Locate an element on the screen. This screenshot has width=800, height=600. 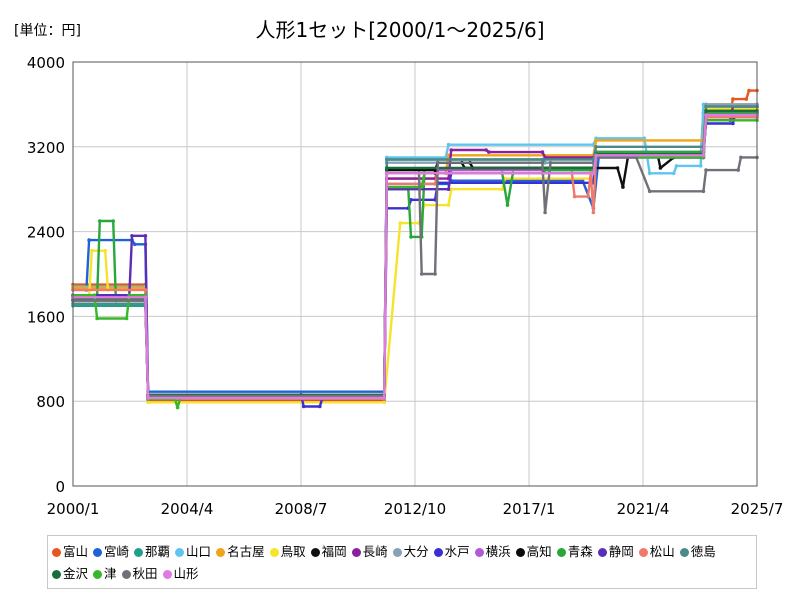
legend-label: 高知 is located at coordinates (539, 551).